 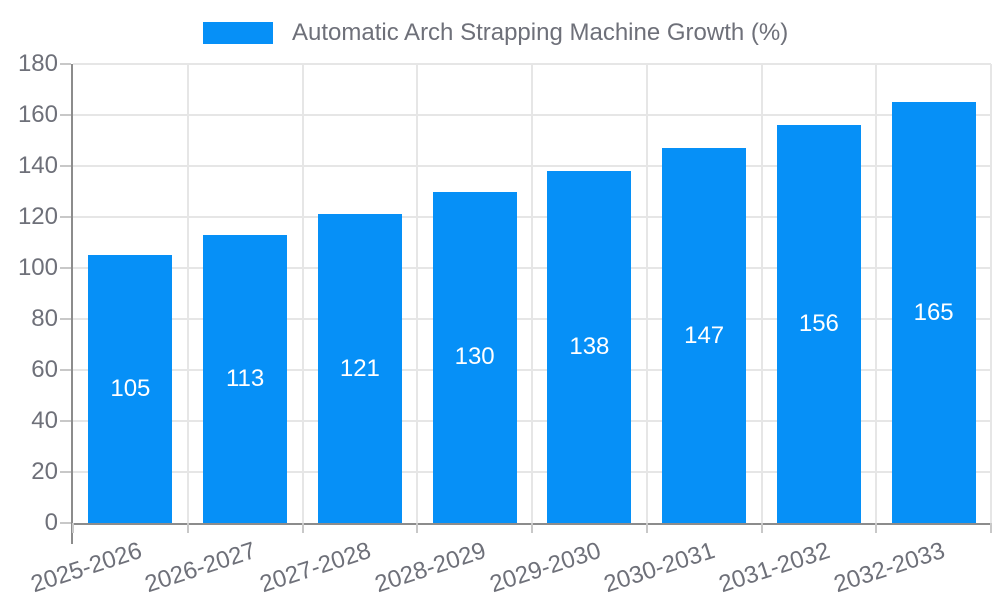 I want to click on bar: 121, so click(x=359, y=368).